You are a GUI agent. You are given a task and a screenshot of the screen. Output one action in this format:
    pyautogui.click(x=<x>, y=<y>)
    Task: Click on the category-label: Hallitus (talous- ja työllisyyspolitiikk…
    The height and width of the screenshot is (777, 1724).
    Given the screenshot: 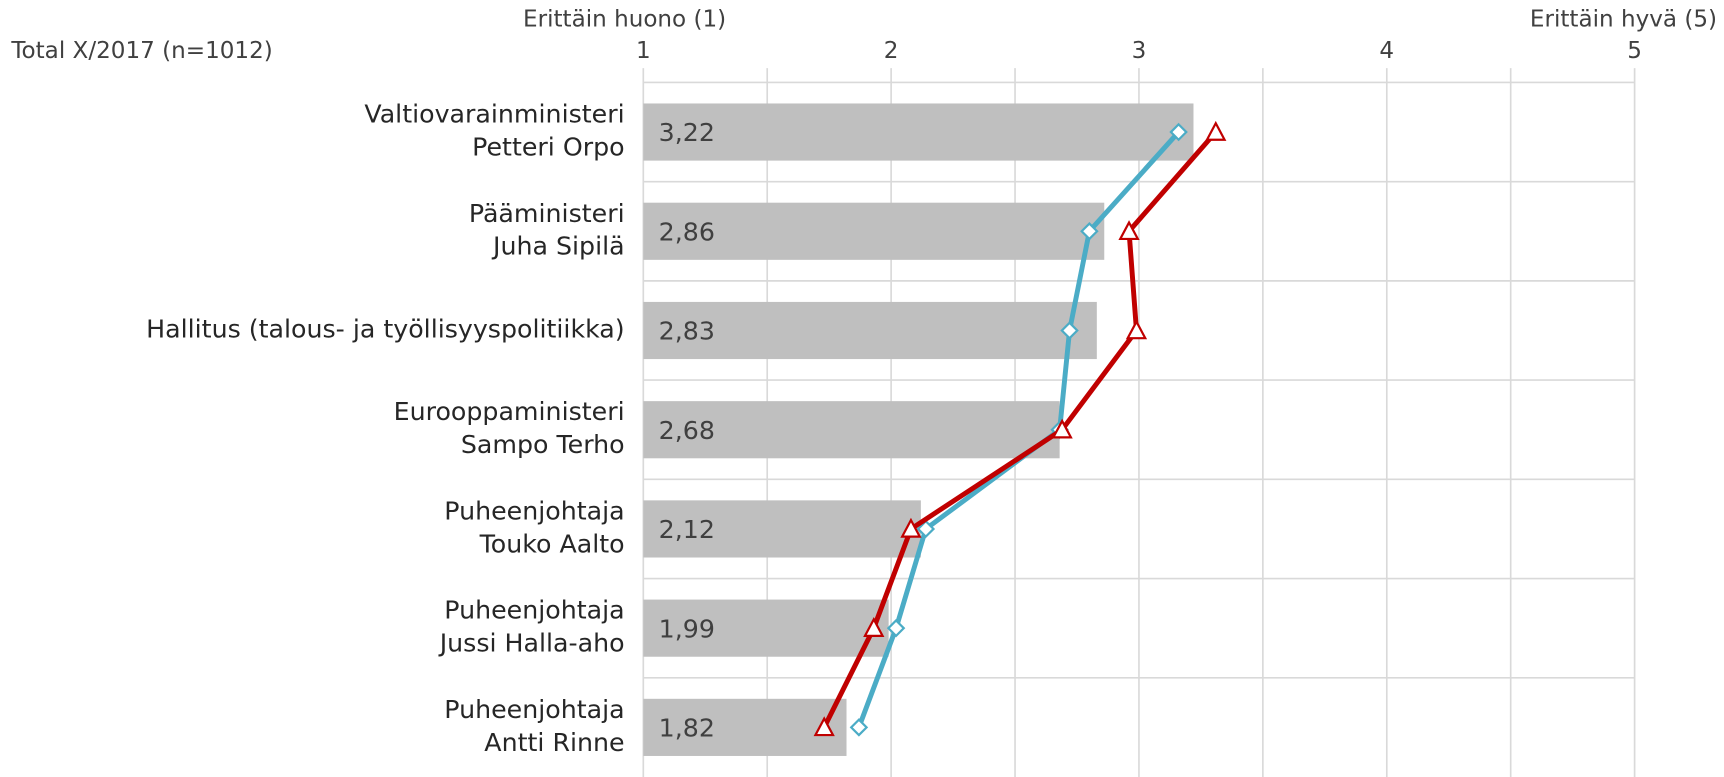 What is the action you would take?
    pyautogui.click(x=385, y=328)
    